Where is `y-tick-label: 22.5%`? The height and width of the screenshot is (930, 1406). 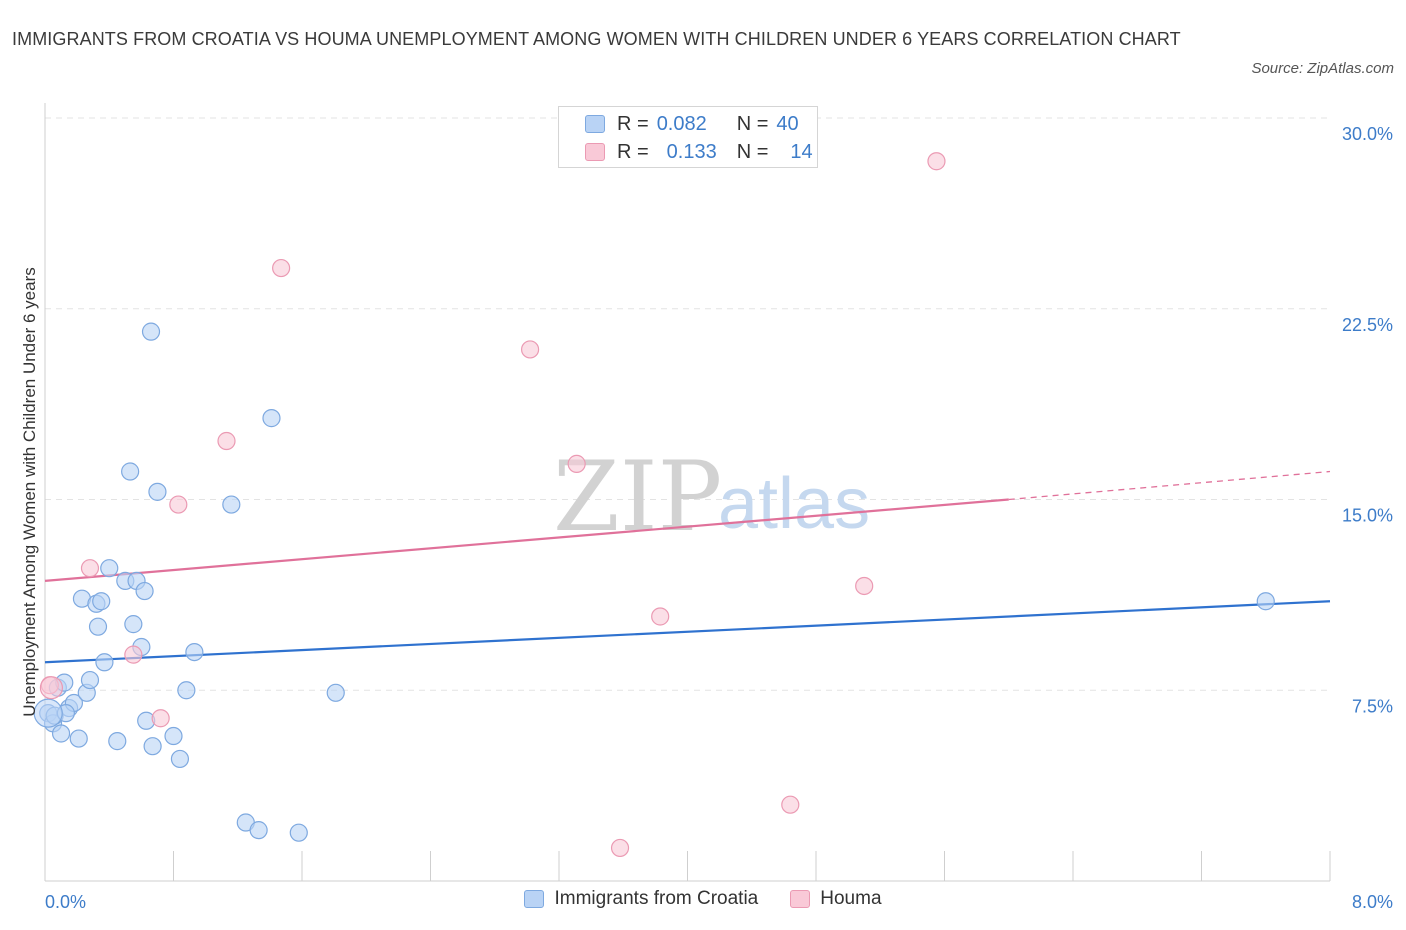
y-tick-label: 22.5% is located at coordinates (1367, 325).